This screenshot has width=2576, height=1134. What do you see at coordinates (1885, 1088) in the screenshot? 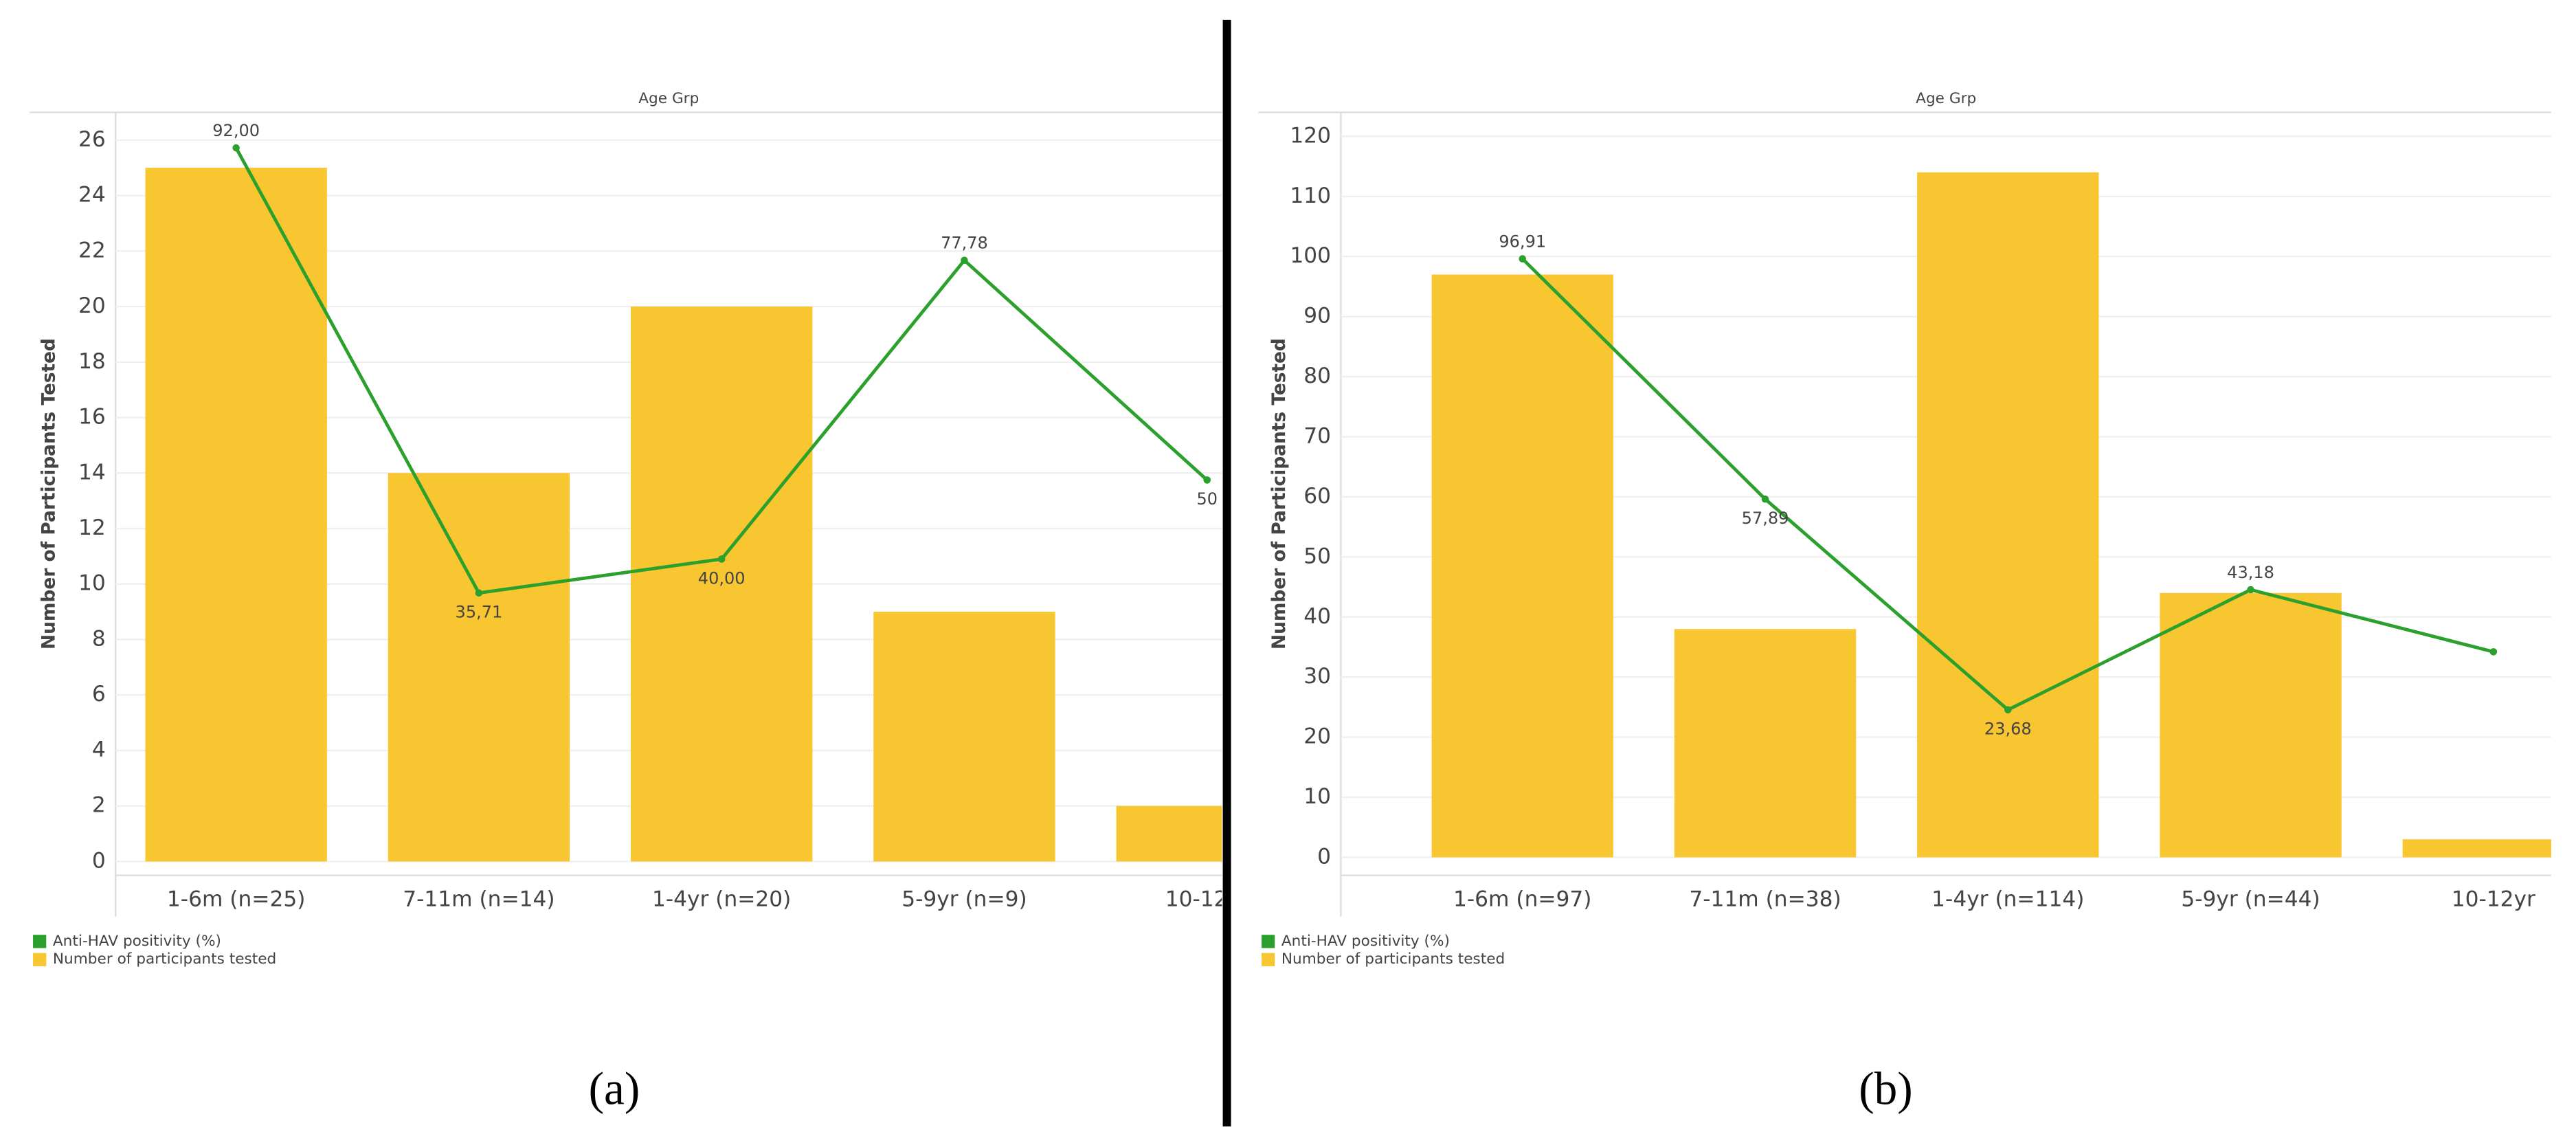
I see `caption: (b)` at bounding box center [1885, 1088].